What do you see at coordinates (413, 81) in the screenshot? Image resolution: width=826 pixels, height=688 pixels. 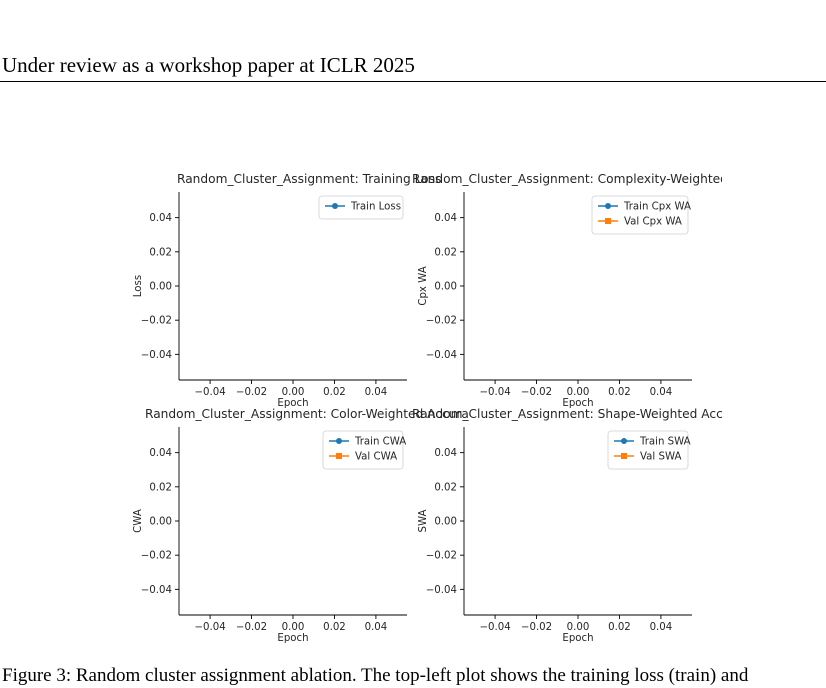 I see `header-rule` at bounding box center [413, 81].